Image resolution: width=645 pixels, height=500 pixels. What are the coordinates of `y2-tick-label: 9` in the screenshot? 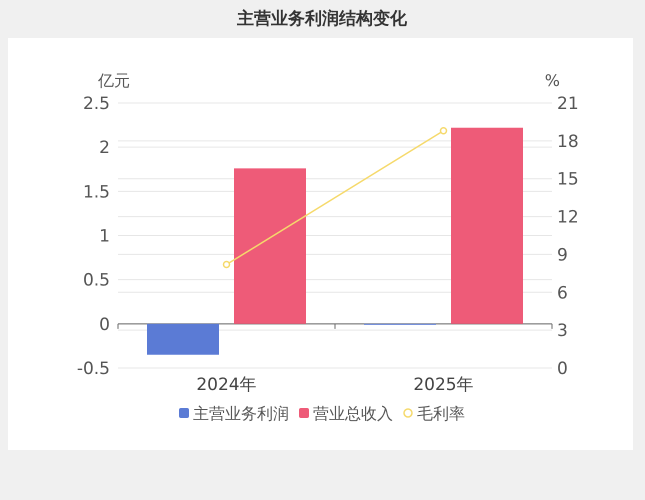 It's located at (562, 255).